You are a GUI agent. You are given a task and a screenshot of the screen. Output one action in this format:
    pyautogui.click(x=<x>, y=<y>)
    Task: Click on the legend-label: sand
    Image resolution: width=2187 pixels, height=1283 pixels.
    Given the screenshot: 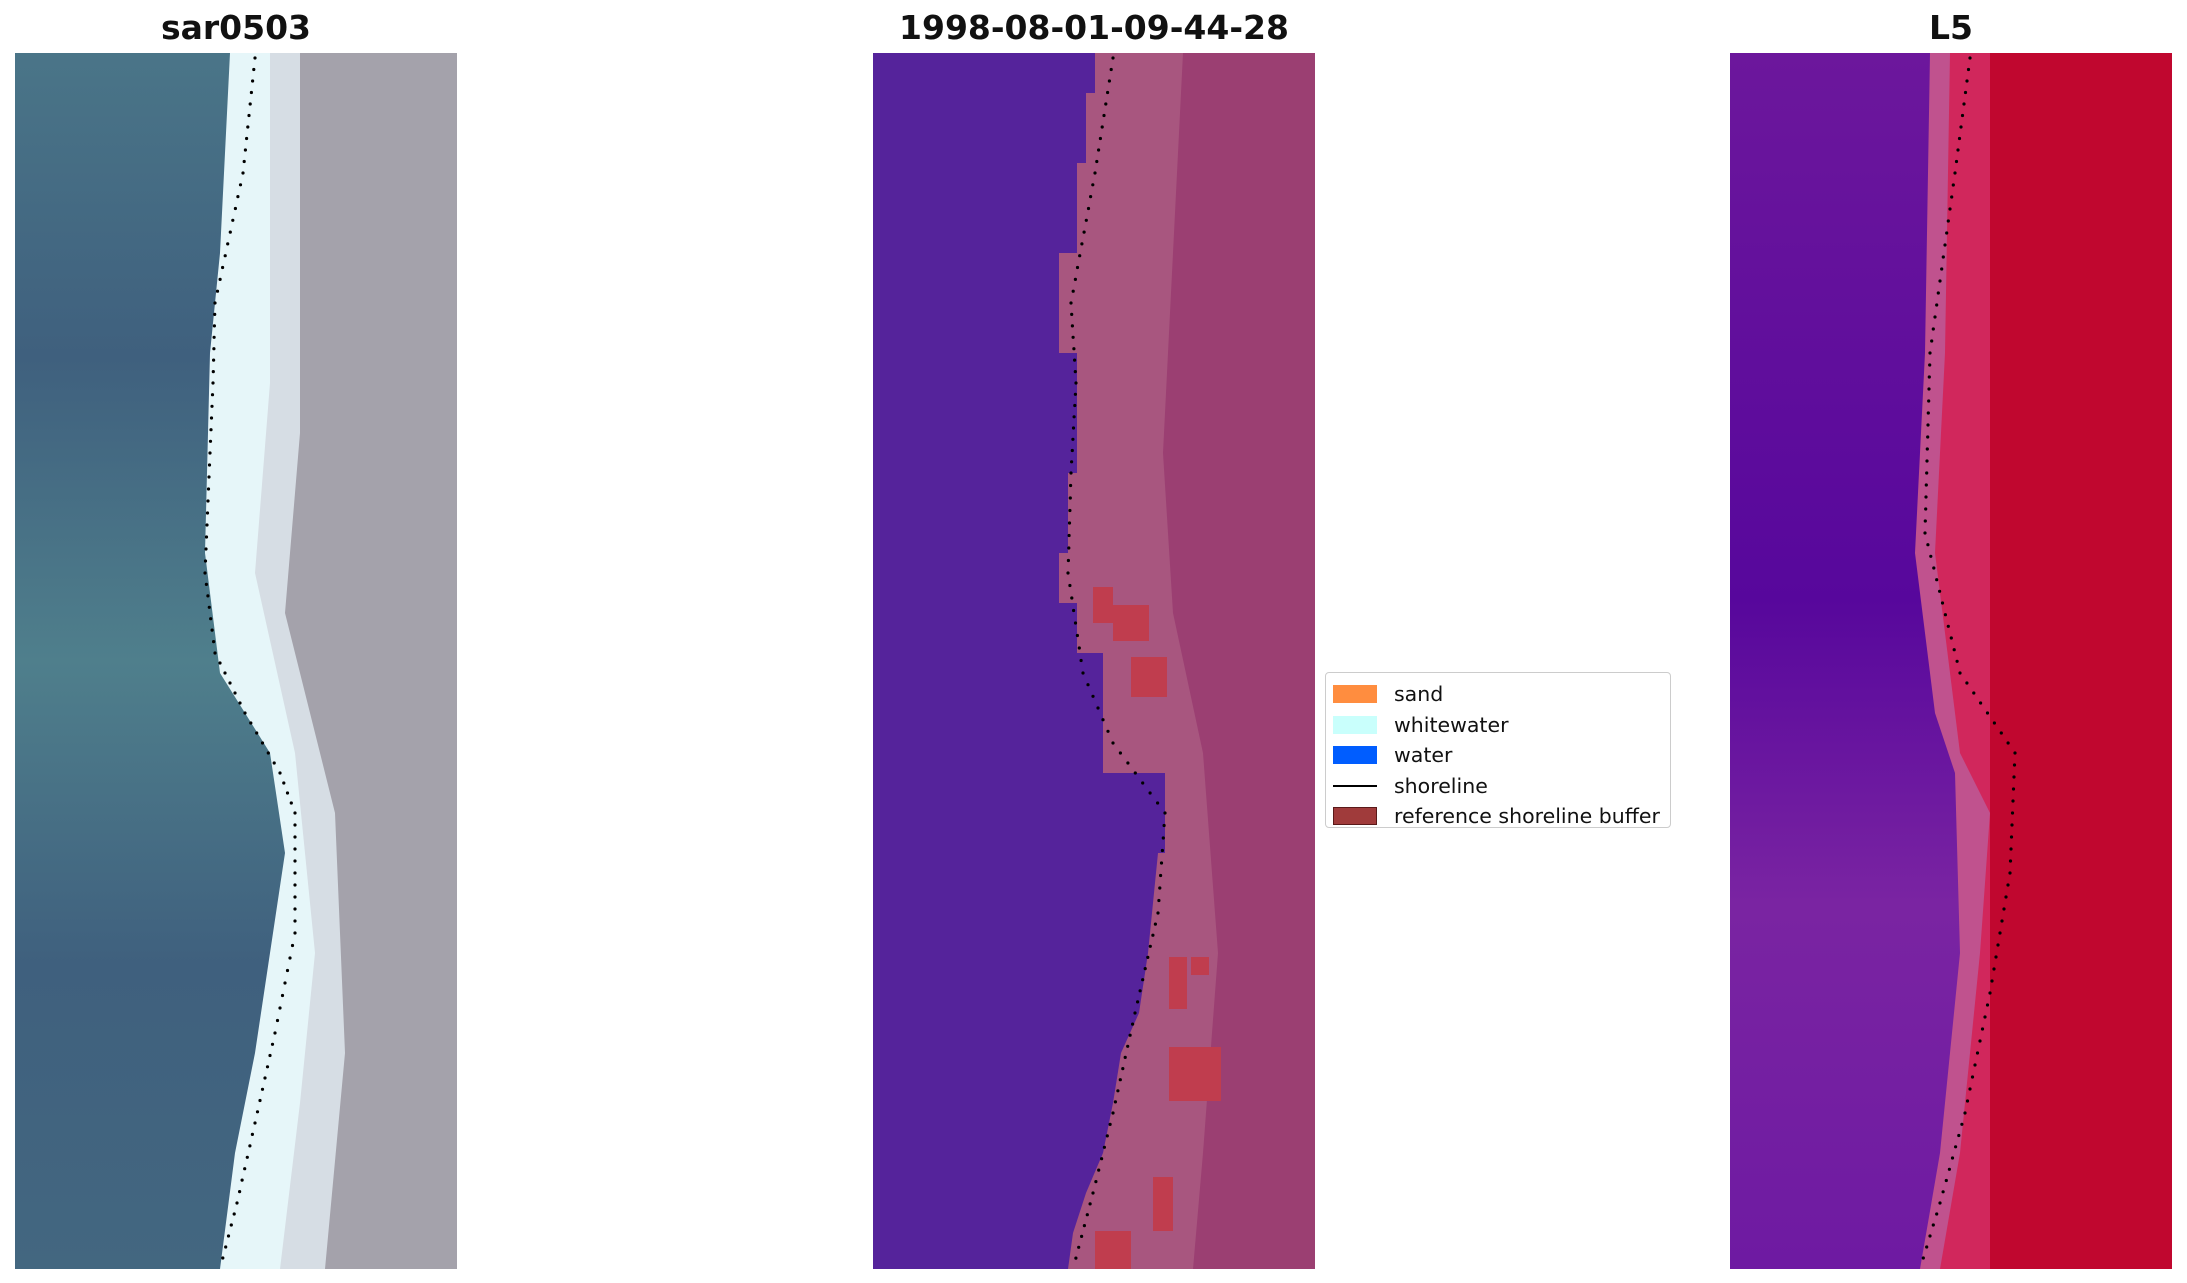 What is the action you would take?
    pyautogui.click(x=1419, y=694)
    